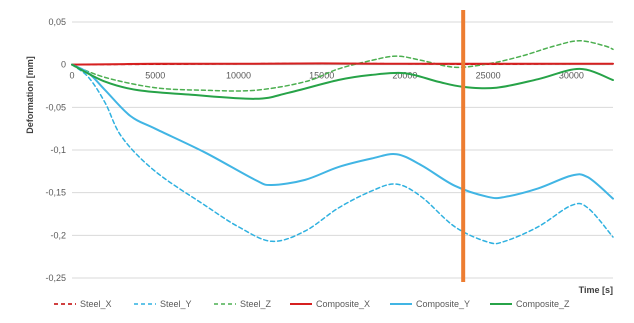 The width and height of the screenshot is (634, 323). I want to click on y-tick-label: -0,2, so click(58, 235).